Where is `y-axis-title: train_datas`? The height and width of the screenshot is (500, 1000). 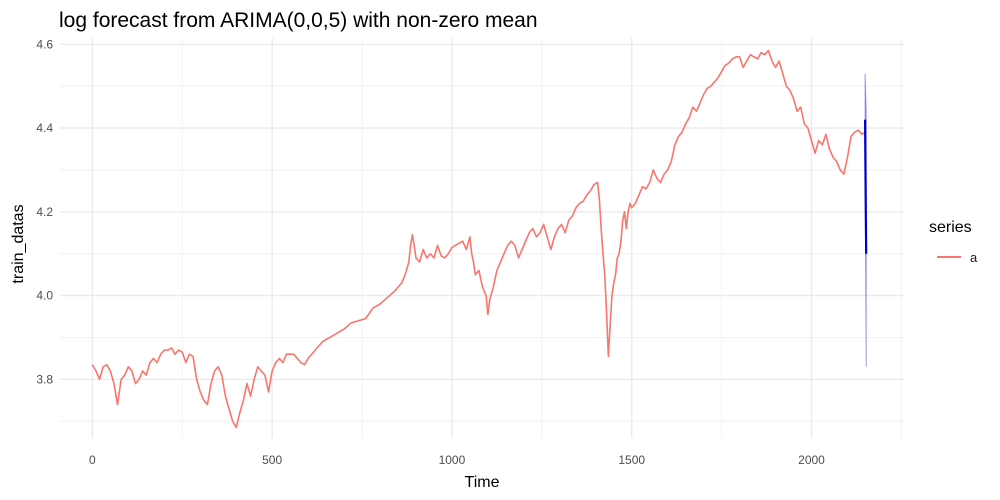 y-axis-title: train_datas is located at coordinates (18, 243).